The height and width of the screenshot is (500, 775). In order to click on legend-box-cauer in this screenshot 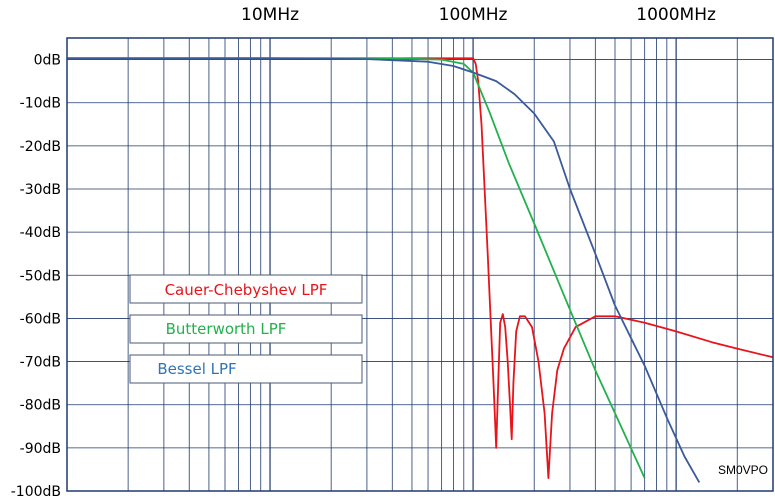, I will do `click(246, 289)`.